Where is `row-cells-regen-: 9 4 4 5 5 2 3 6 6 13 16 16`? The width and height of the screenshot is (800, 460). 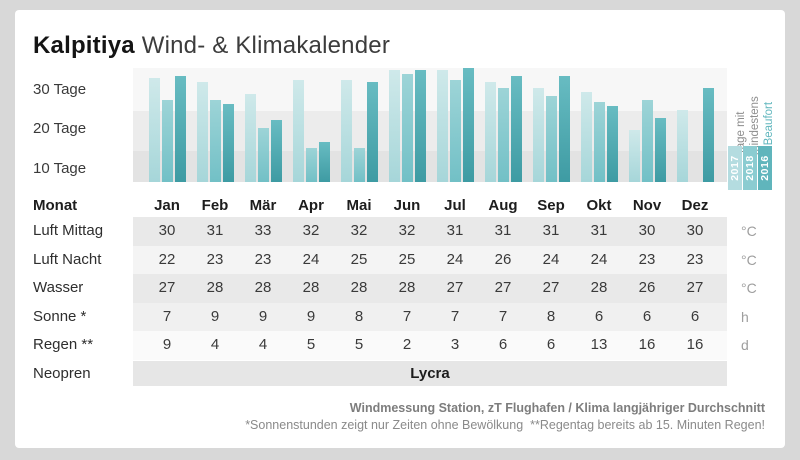
row-cells-regen-: 9 4 4 5 5 2 3 6 6 13 16 16 is located at coordinates (431, 345).